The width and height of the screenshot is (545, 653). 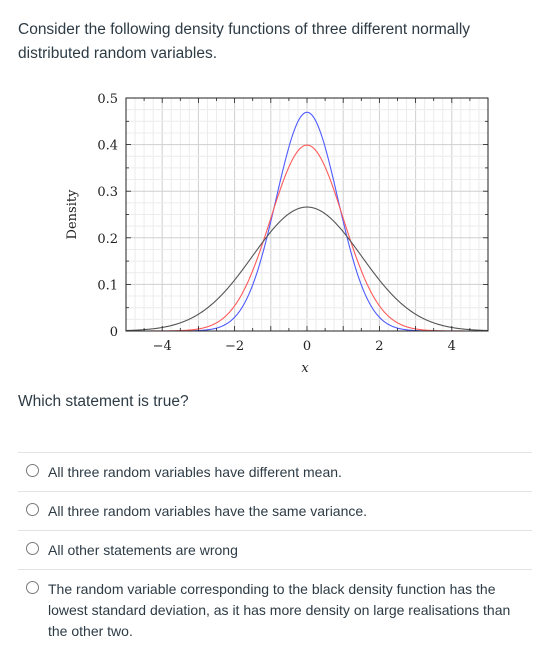 I want to click on y-tick-label: 0, so click(x=114, y=332).